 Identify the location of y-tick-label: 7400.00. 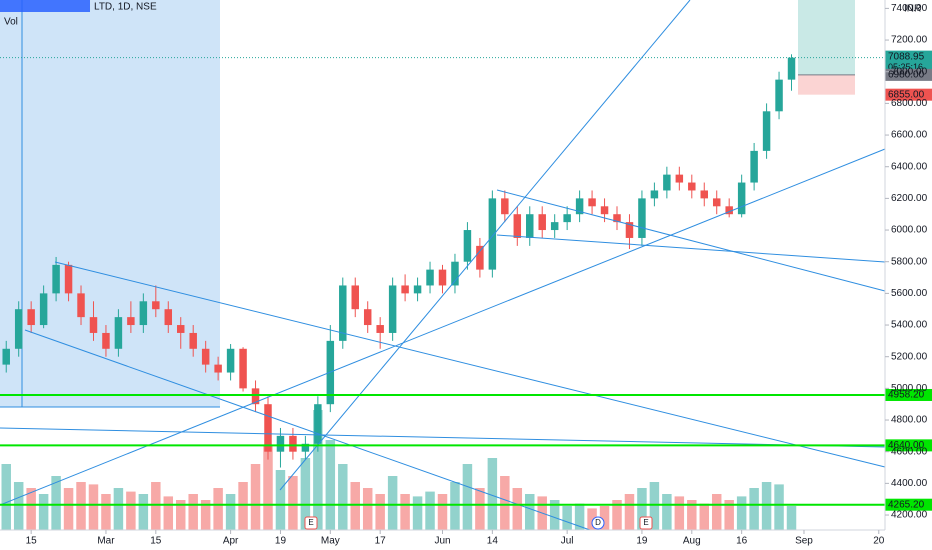
(909, 8).